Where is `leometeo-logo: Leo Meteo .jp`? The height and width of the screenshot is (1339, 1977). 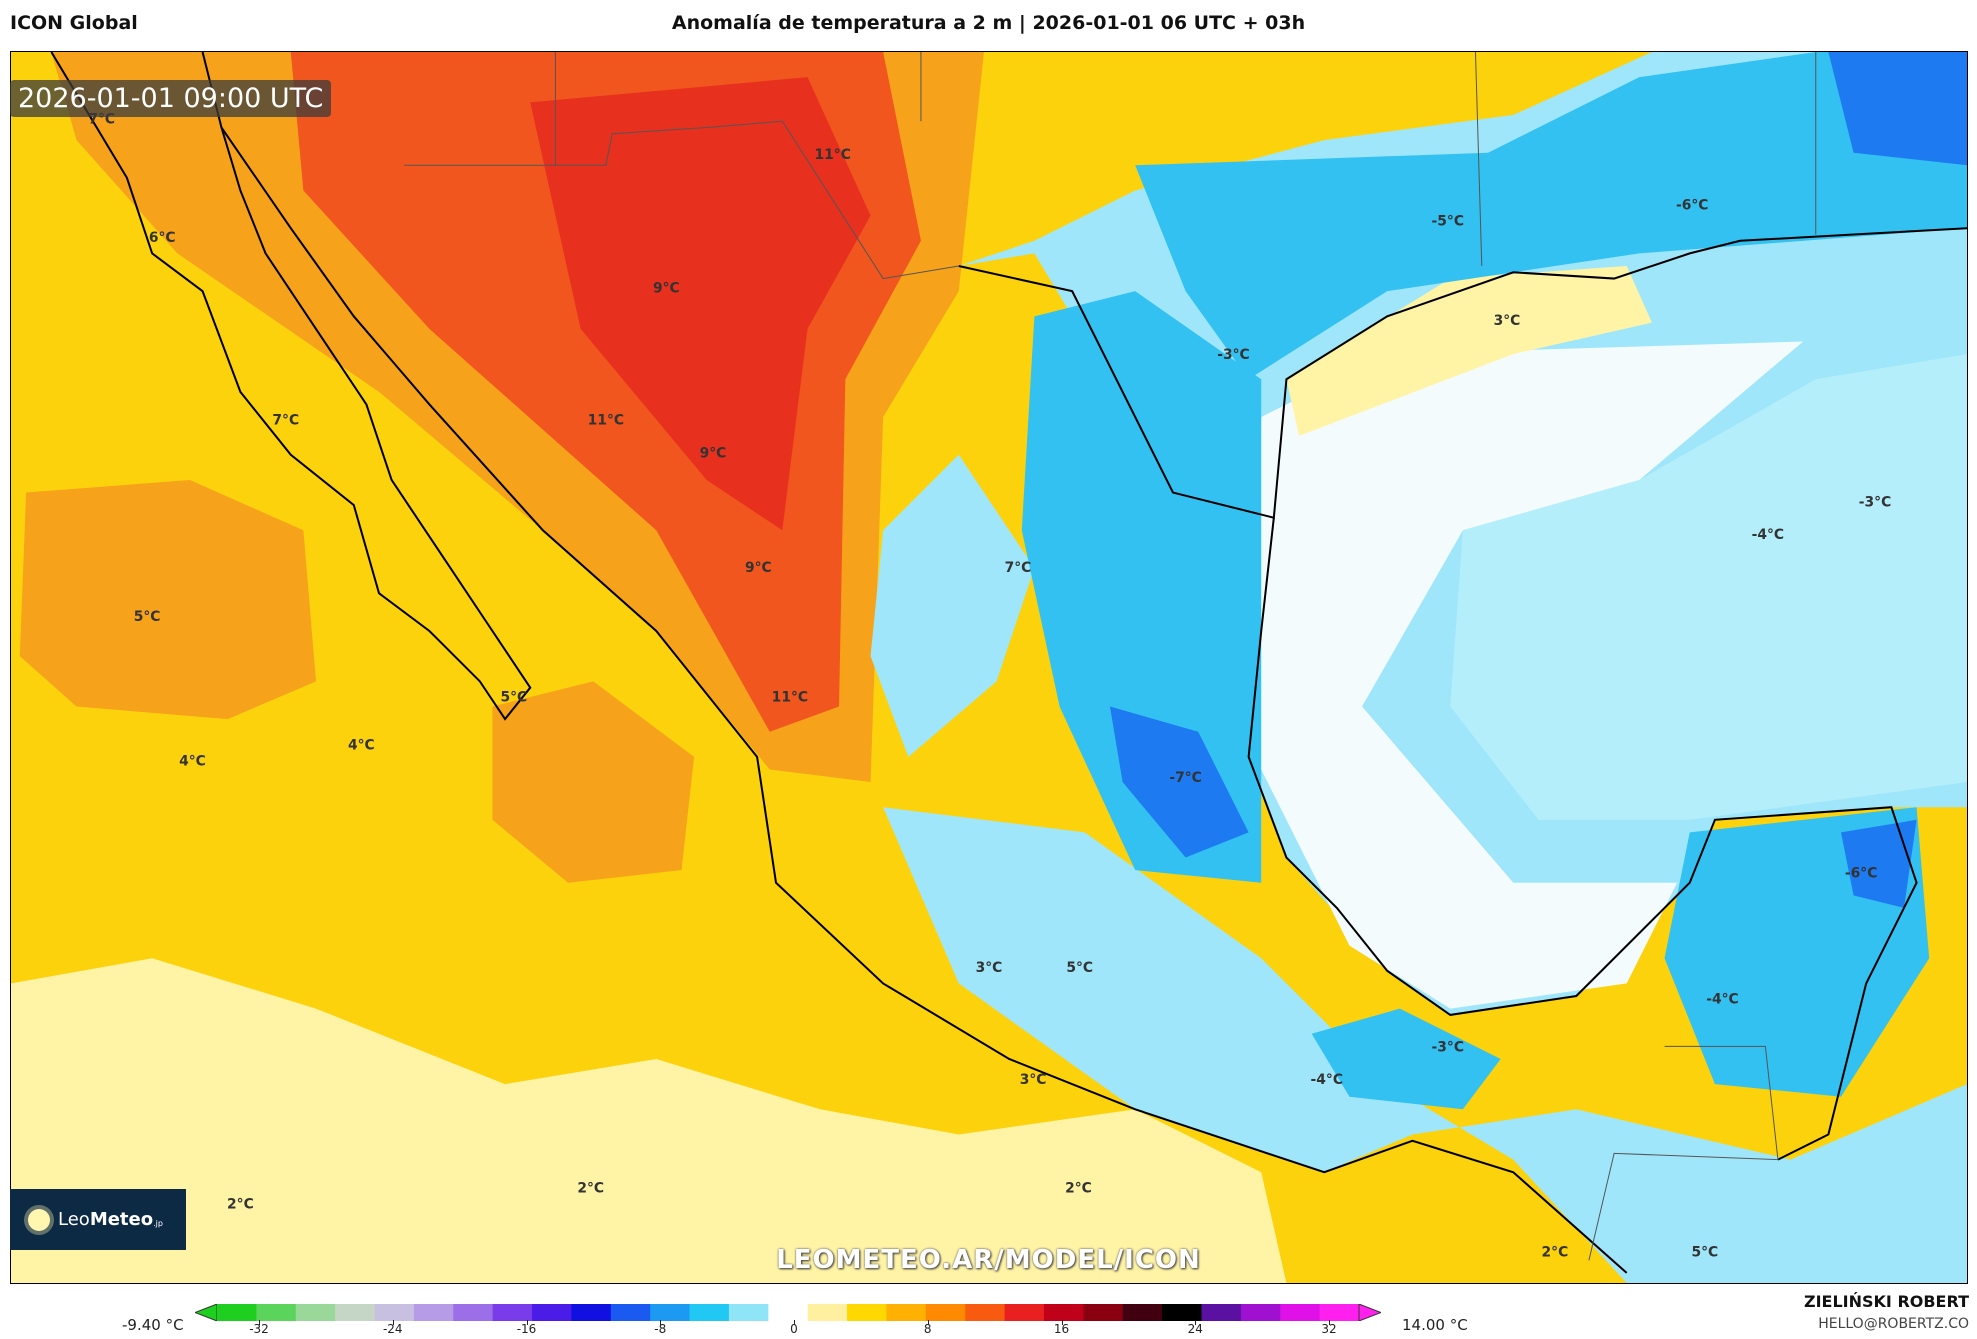 leometeo-logo: Leo Meteo .jp is located at coordinates (98, 1219).